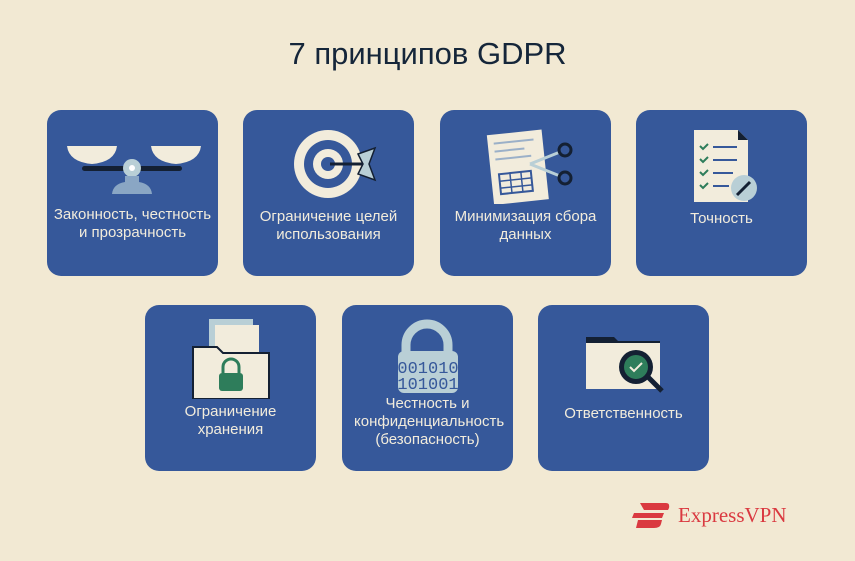 The height and width of the screenshot is (561, 855). I want to click on principle-label: Ограничение хранения, so click(230, 420).